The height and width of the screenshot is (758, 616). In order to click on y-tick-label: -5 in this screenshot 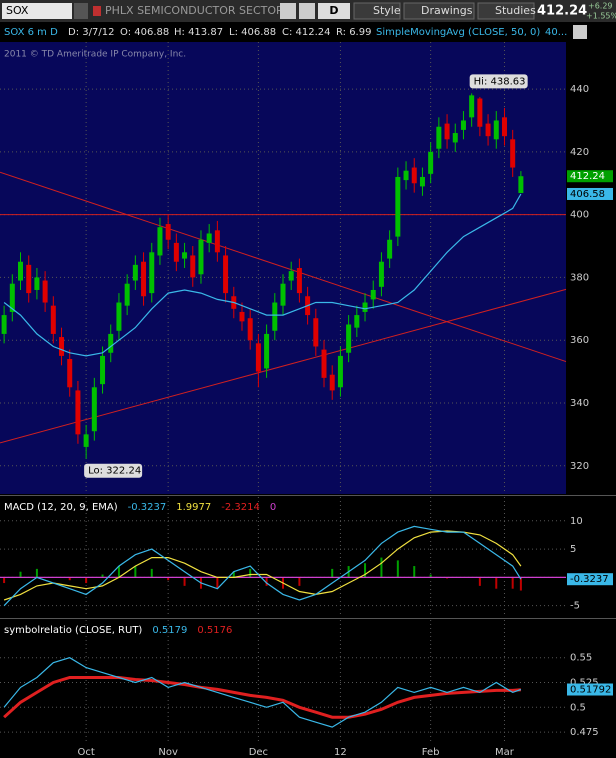, I will do `click(575, 606)`.